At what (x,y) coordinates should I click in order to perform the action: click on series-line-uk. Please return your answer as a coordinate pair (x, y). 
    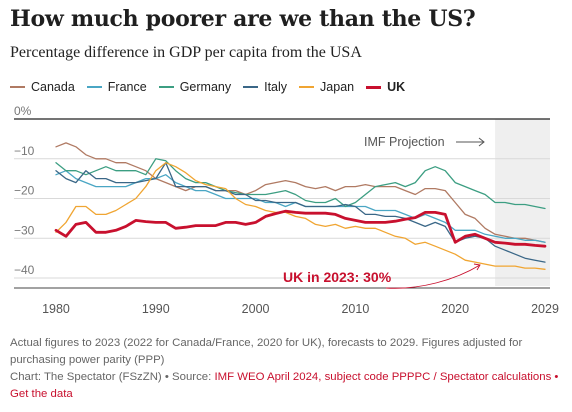
    Looking at the image, I should click on (300, 228).